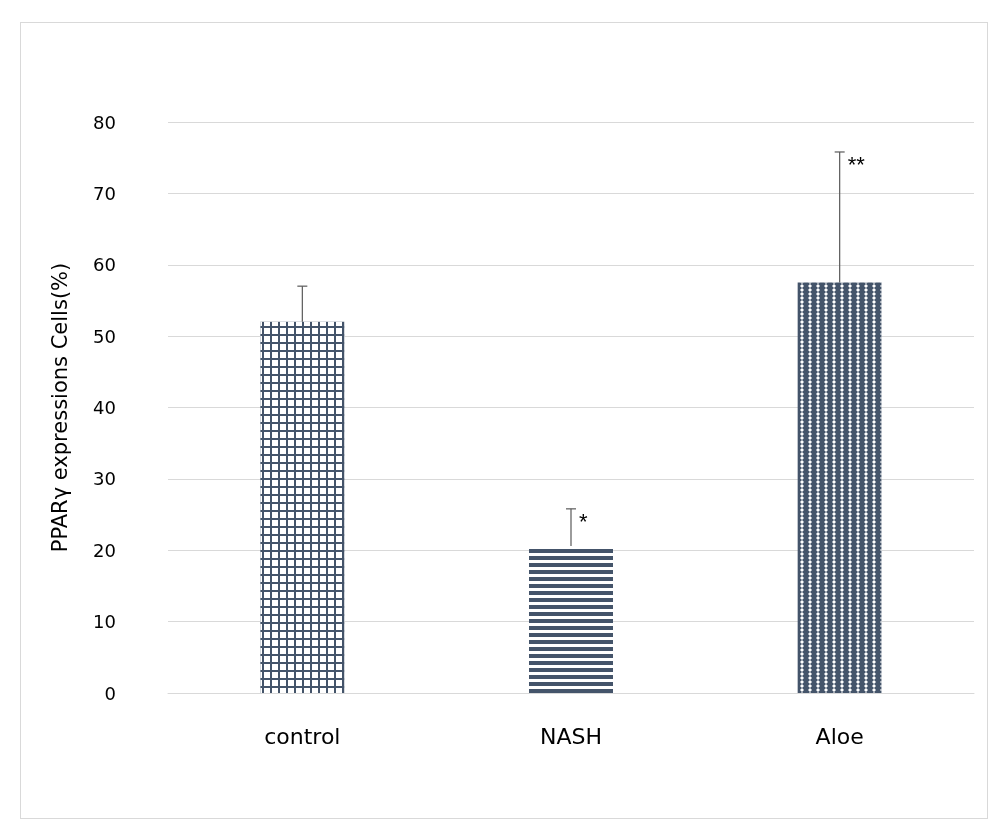 This screenshot has height=837, width=1008. Describe the element at coordinates (583, 522) in the screenshot. I see `annotation: *` at that location.